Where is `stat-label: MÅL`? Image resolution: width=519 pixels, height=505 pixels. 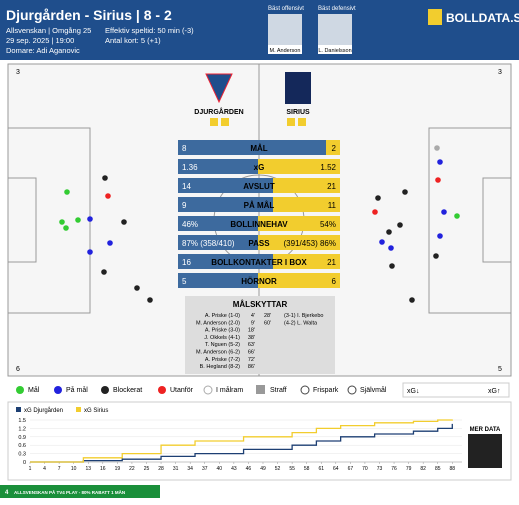
stat-label: MÅL is located at coordinates (258, 148).